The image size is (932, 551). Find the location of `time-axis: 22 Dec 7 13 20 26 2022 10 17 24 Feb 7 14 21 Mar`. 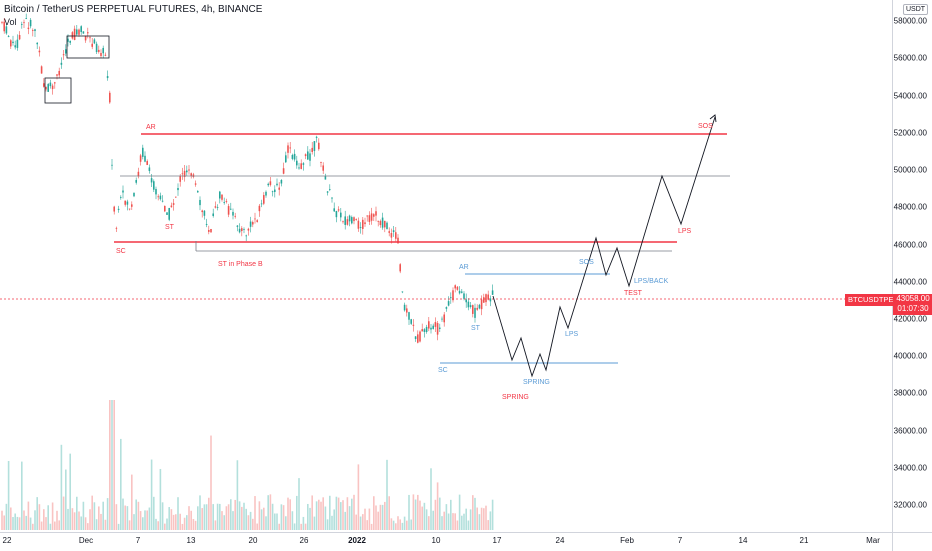

time-axis: 22 Dec 7 13 20 26 2022 10 17 24 Feb 7 14 21 Mar is located at coordinates (446, 541).